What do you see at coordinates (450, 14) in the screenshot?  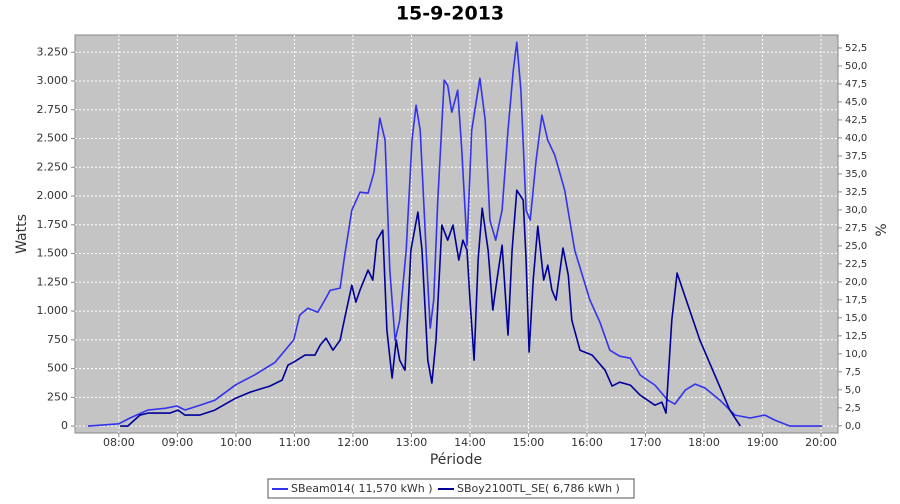 I see `chart-title: 15-9-2013` at bounding box center [450, 14].